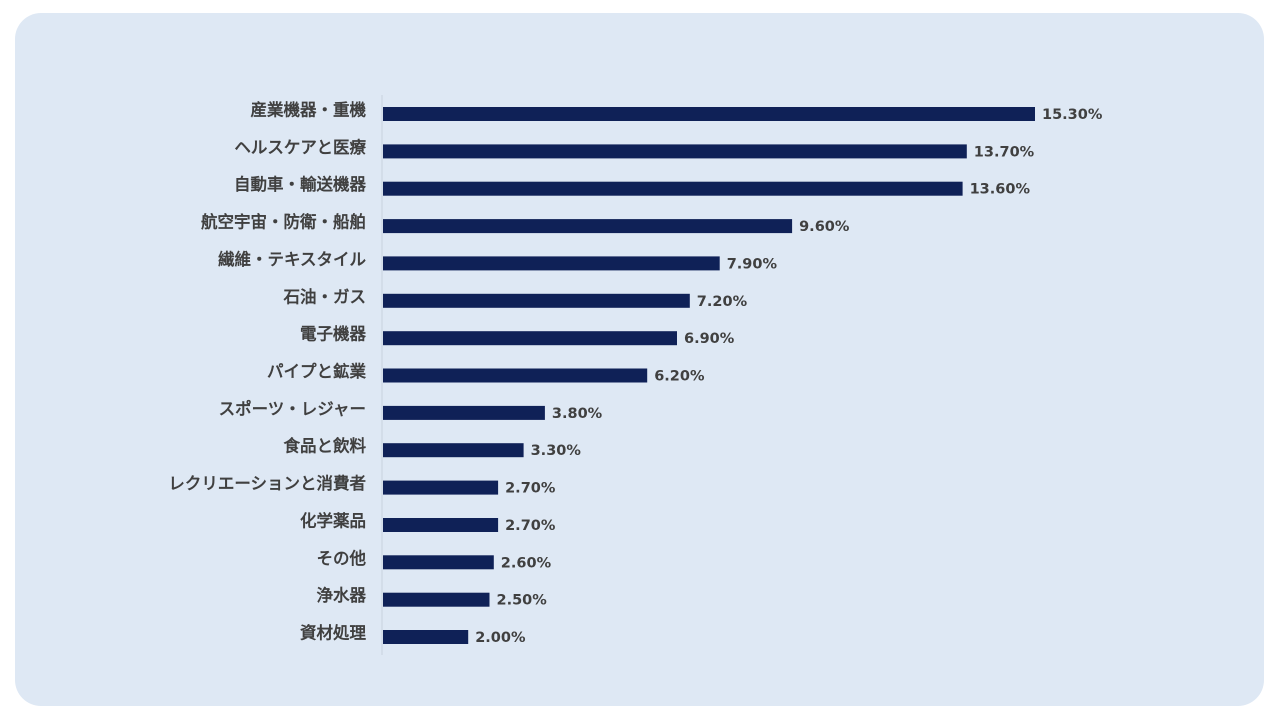  Describe the element at coordinates (1000, 190) in the screenshot. I see `value-label: 13.60%` at that location.